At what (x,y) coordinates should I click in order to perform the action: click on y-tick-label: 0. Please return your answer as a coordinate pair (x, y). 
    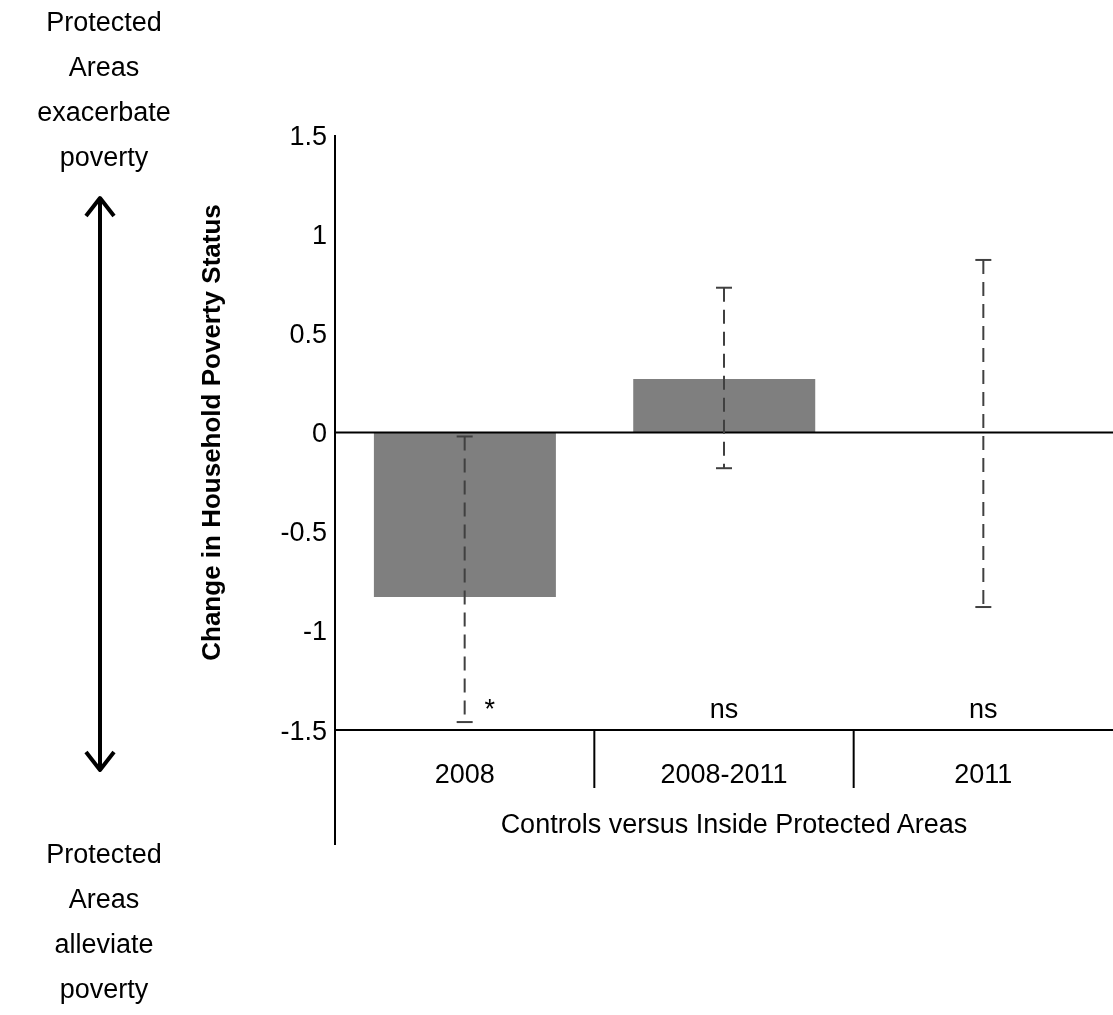
    Looking at the image, I should click on (319, 433).